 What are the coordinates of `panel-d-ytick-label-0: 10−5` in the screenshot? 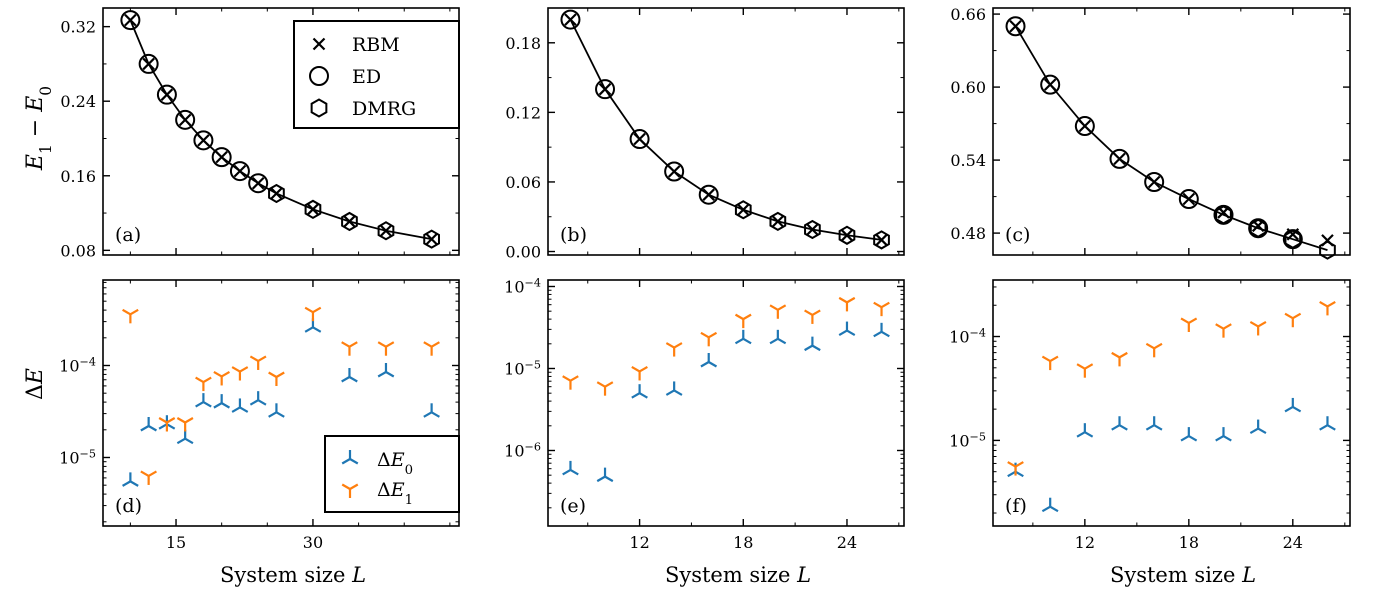 It's located at (77, 457).